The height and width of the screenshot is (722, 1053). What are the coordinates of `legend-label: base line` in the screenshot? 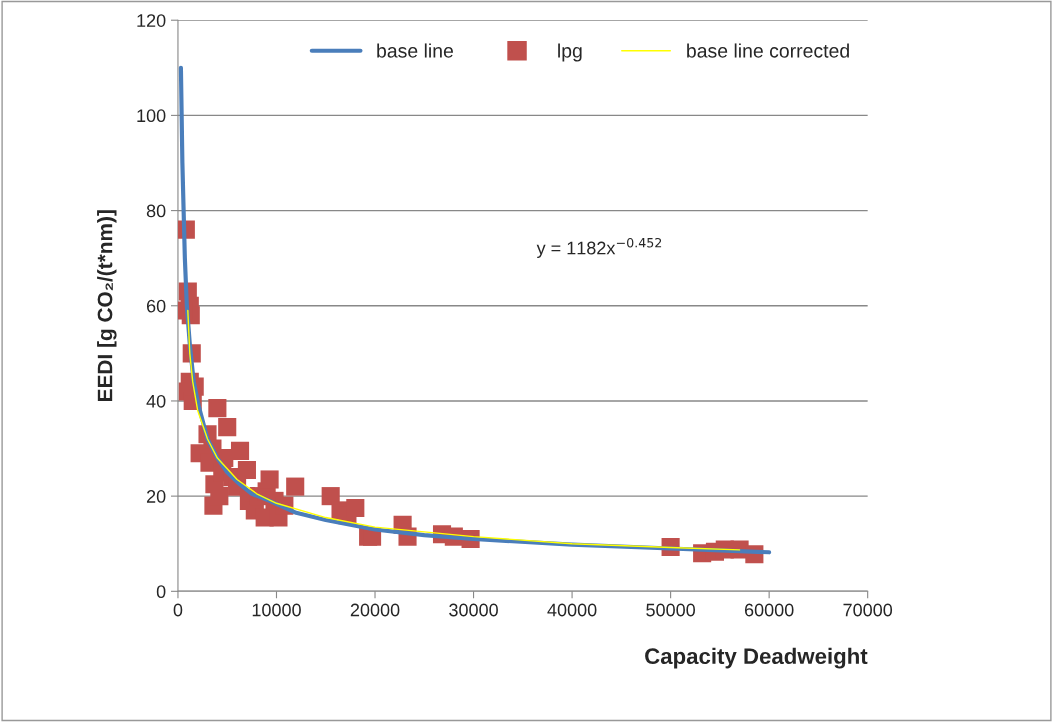 It's located at (415, 50).